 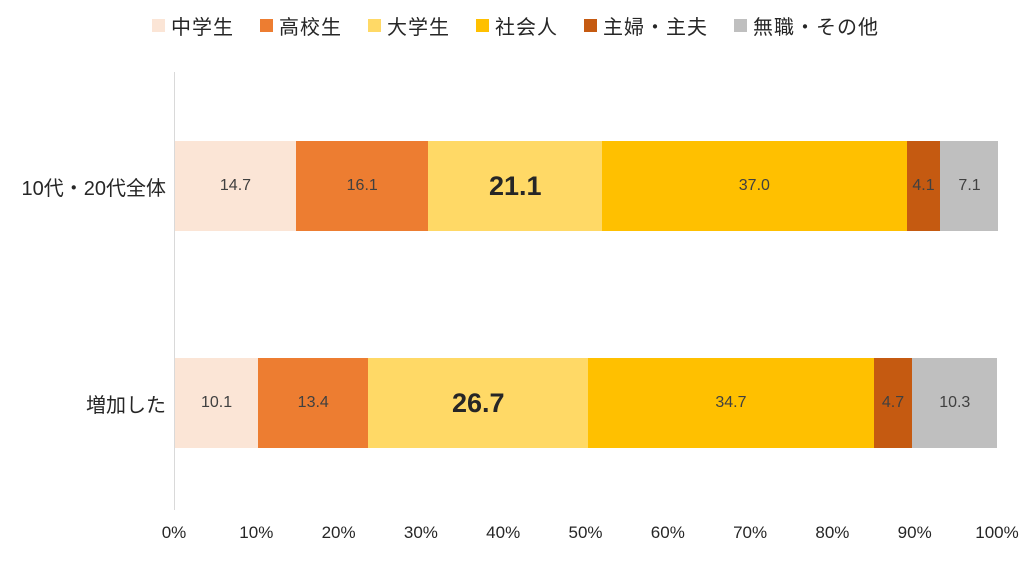 I want to click on axis-tick-label: 80%, so click(x=832, y=532).